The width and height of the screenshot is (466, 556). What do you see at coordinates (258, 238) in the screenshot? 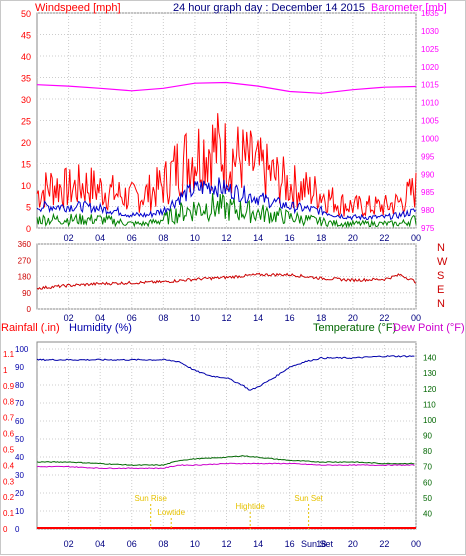
I see `wind-x-tick-label: 14` at bounding box center [258, 238].